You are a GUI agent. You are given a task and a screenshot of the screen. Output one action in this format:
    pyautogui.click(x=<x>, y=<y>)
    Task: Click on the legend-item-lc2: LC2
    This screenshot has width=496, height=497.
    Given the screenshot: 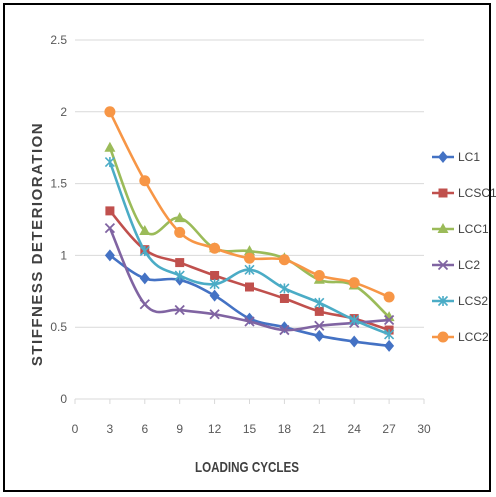 What is the action you would take?
    pyautogui.click(x=456, y=265)
    